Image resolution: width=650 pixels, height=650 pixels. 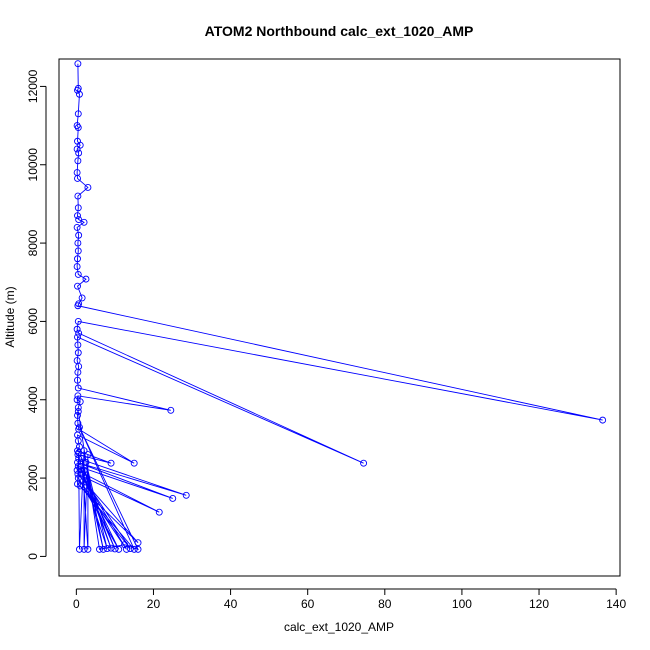 I want to click on x-tick-label: 60, so click(x=308, y=604).